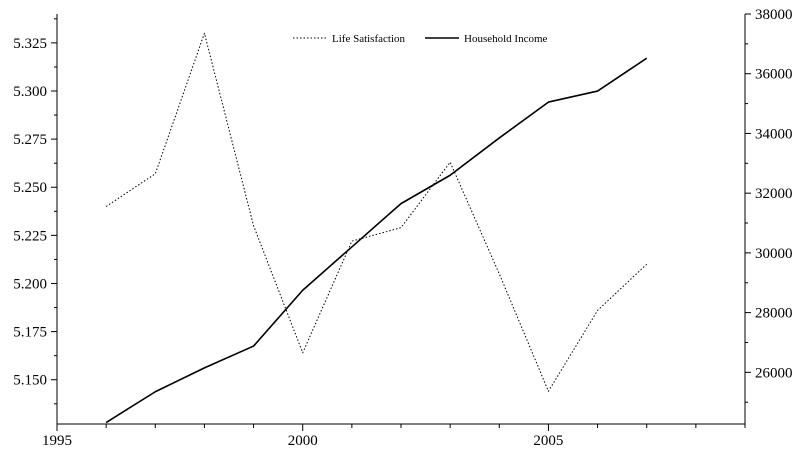 The image size is (805, 453). I want to click on left-y-tick-label: 5.175, so click(30, 333).